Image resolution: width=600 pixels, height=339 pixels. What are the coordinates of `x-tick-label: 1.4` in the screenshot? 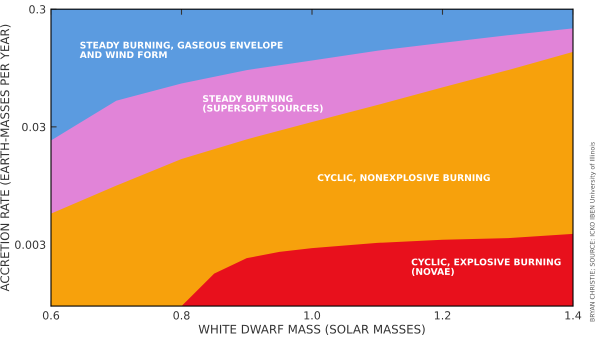 It's located at (573, 315).